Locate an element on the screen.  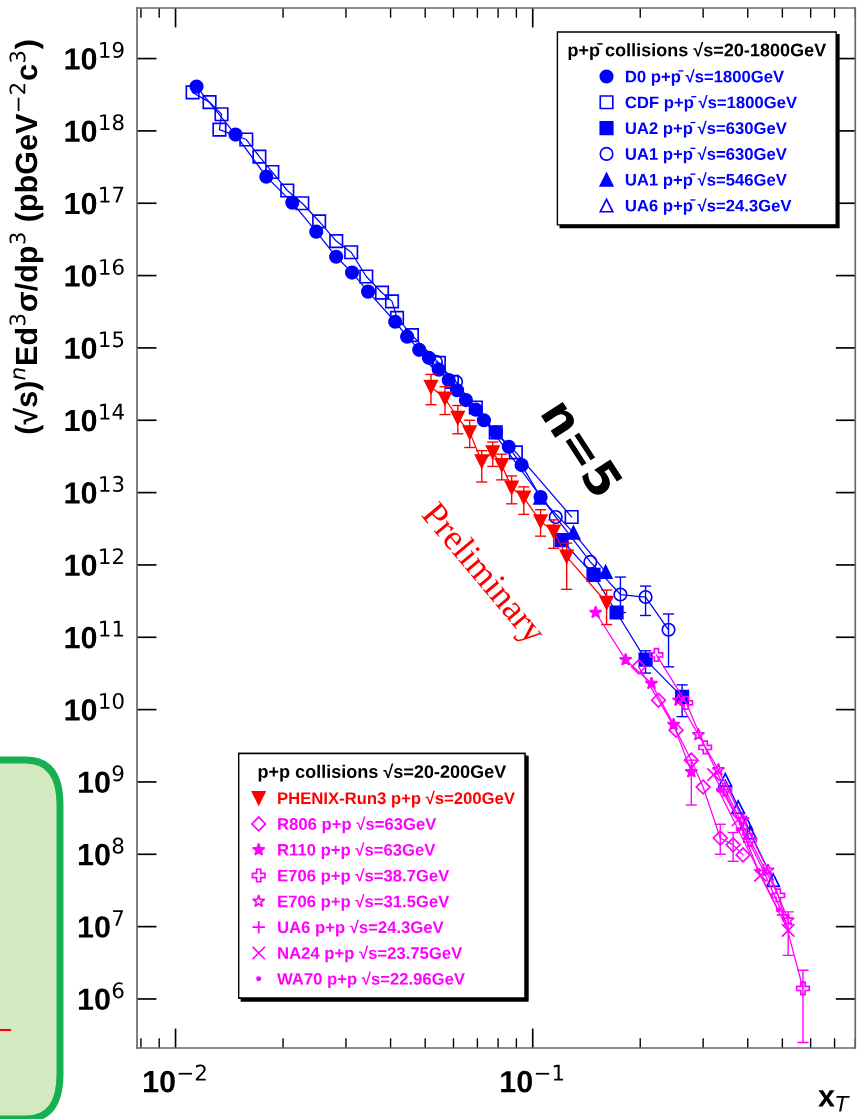
legend-label: NA24 p+p √s=23.75GeV is located at coordinates (370, 954).